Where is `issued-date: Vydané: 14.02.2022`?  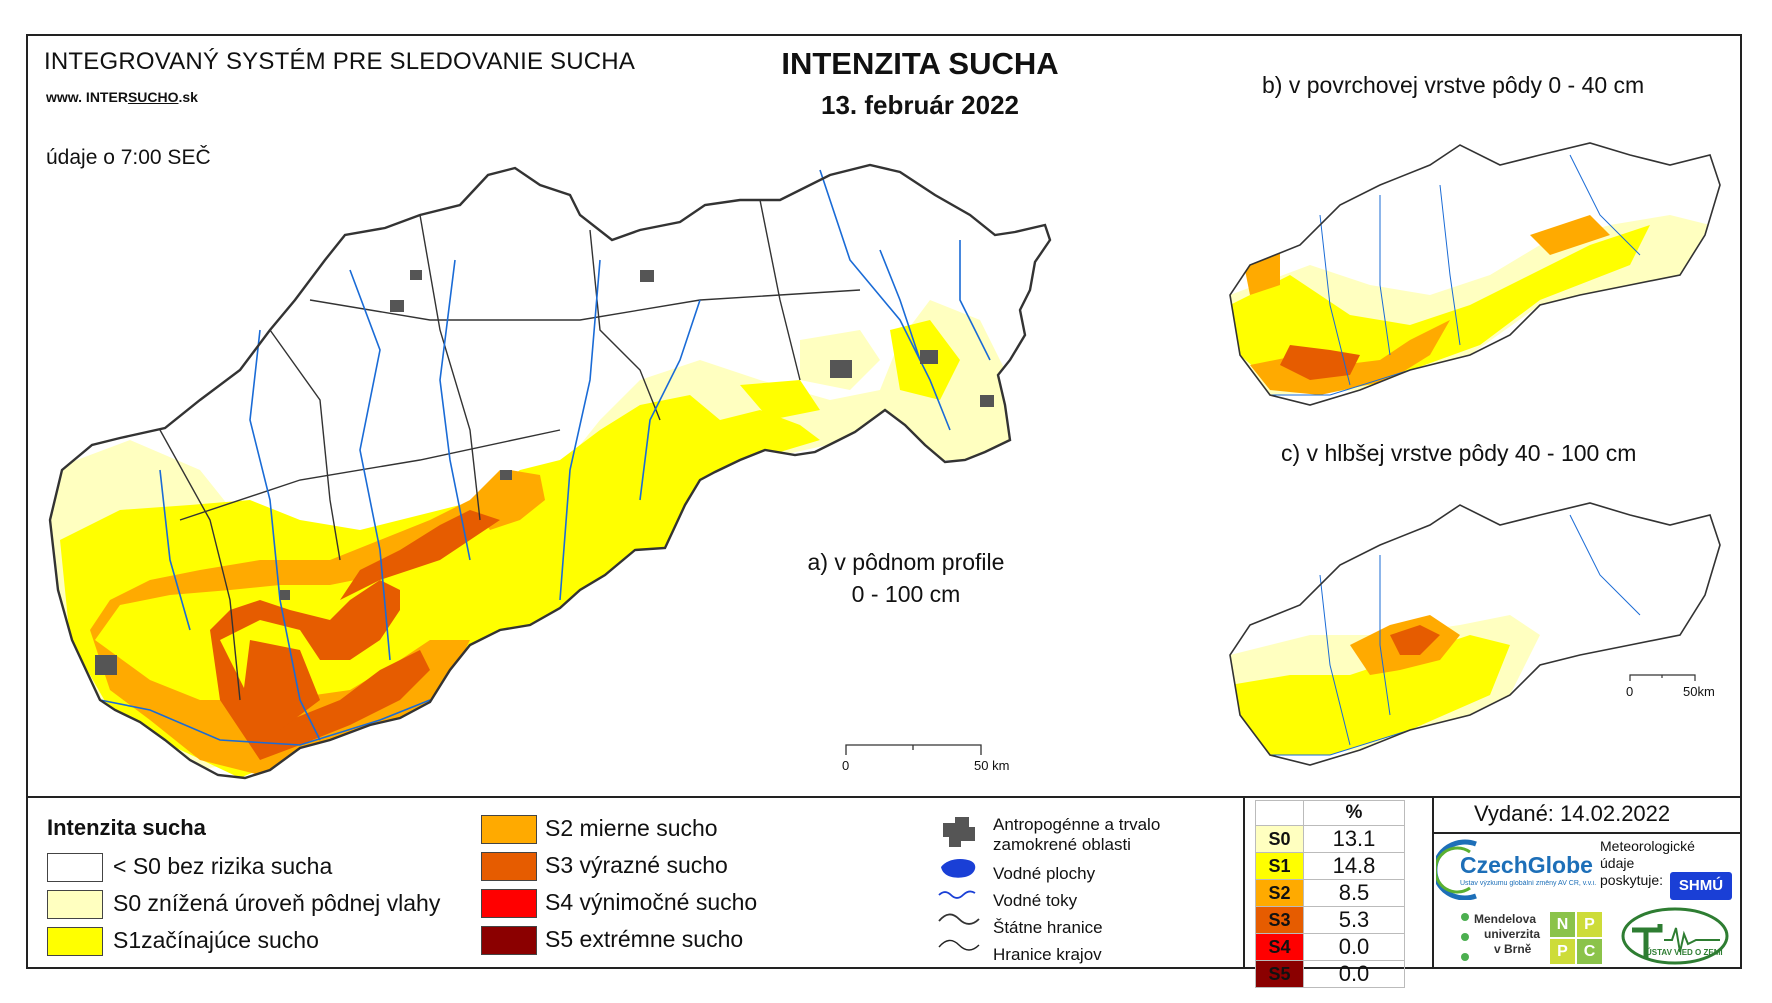 issued-date: Vydané: 14.02.2022 is located at coordinates (1572, 813).